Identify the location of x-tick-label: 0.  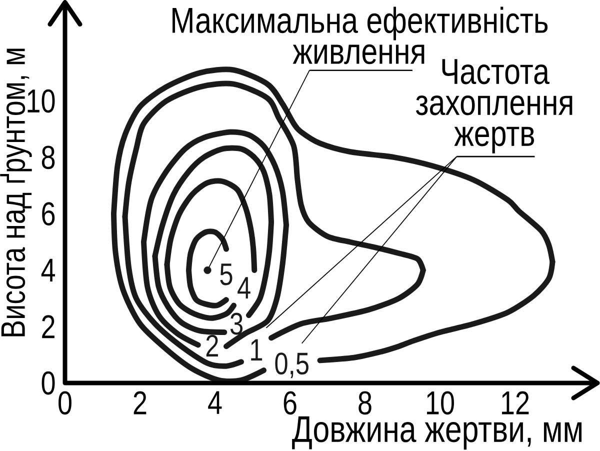
(65, 403).